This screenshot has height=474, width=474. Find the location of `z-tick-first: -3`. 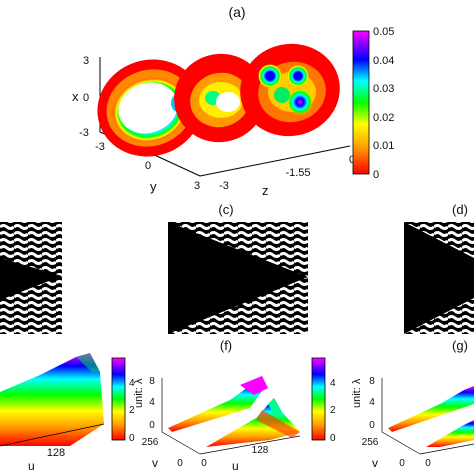

z-tick-first: -3 is located at coordinates (224, 186).